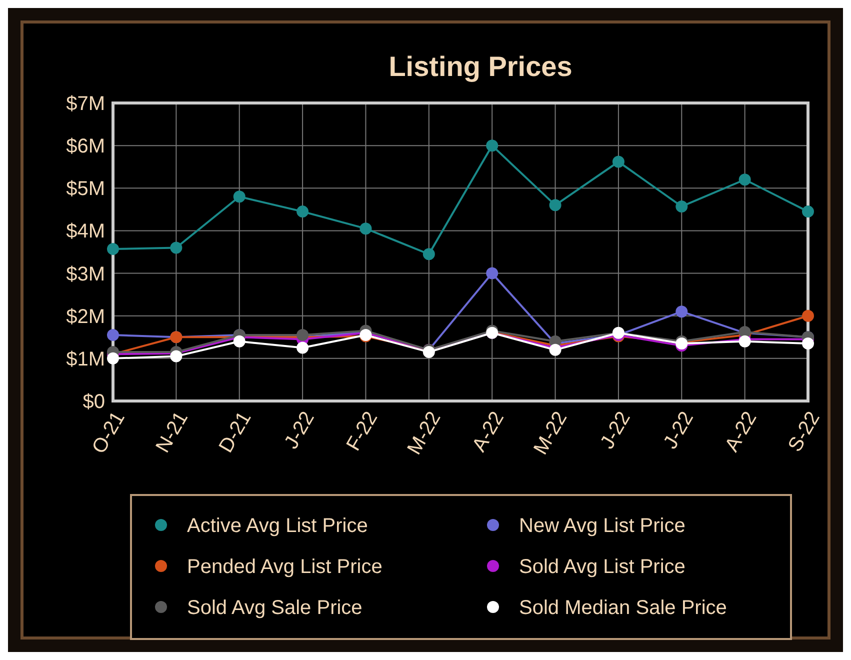  Describe the element at coordinates (602, 567) in the screenshot. I see `legend-label: Sold Avg List Price` at that location.